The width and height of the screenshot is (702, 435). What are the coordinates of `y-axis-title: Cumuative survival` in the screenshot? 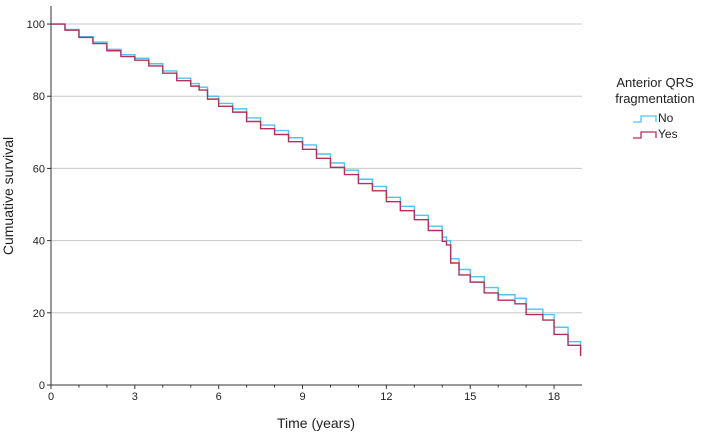 It's located at (8, 196).